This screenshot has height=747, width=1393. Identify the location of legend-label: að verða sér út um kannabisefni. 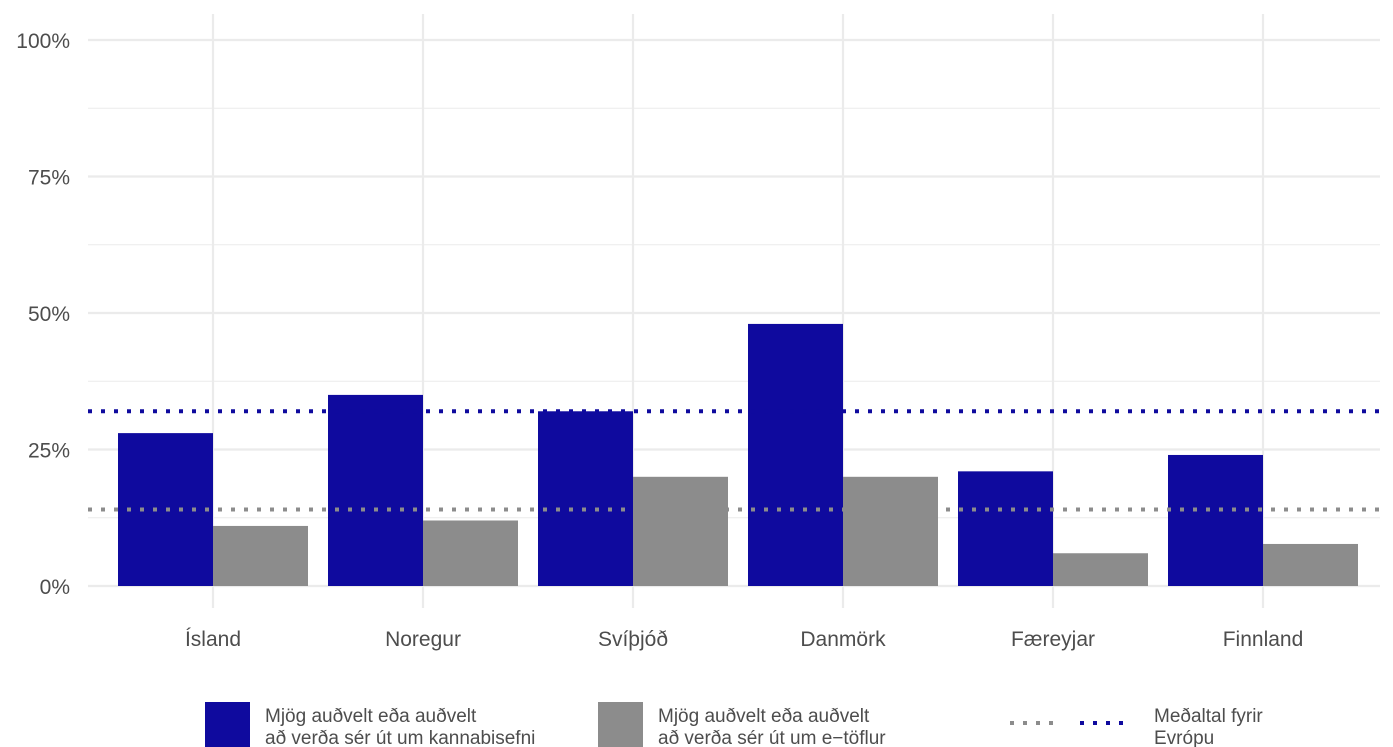
(400, 737).